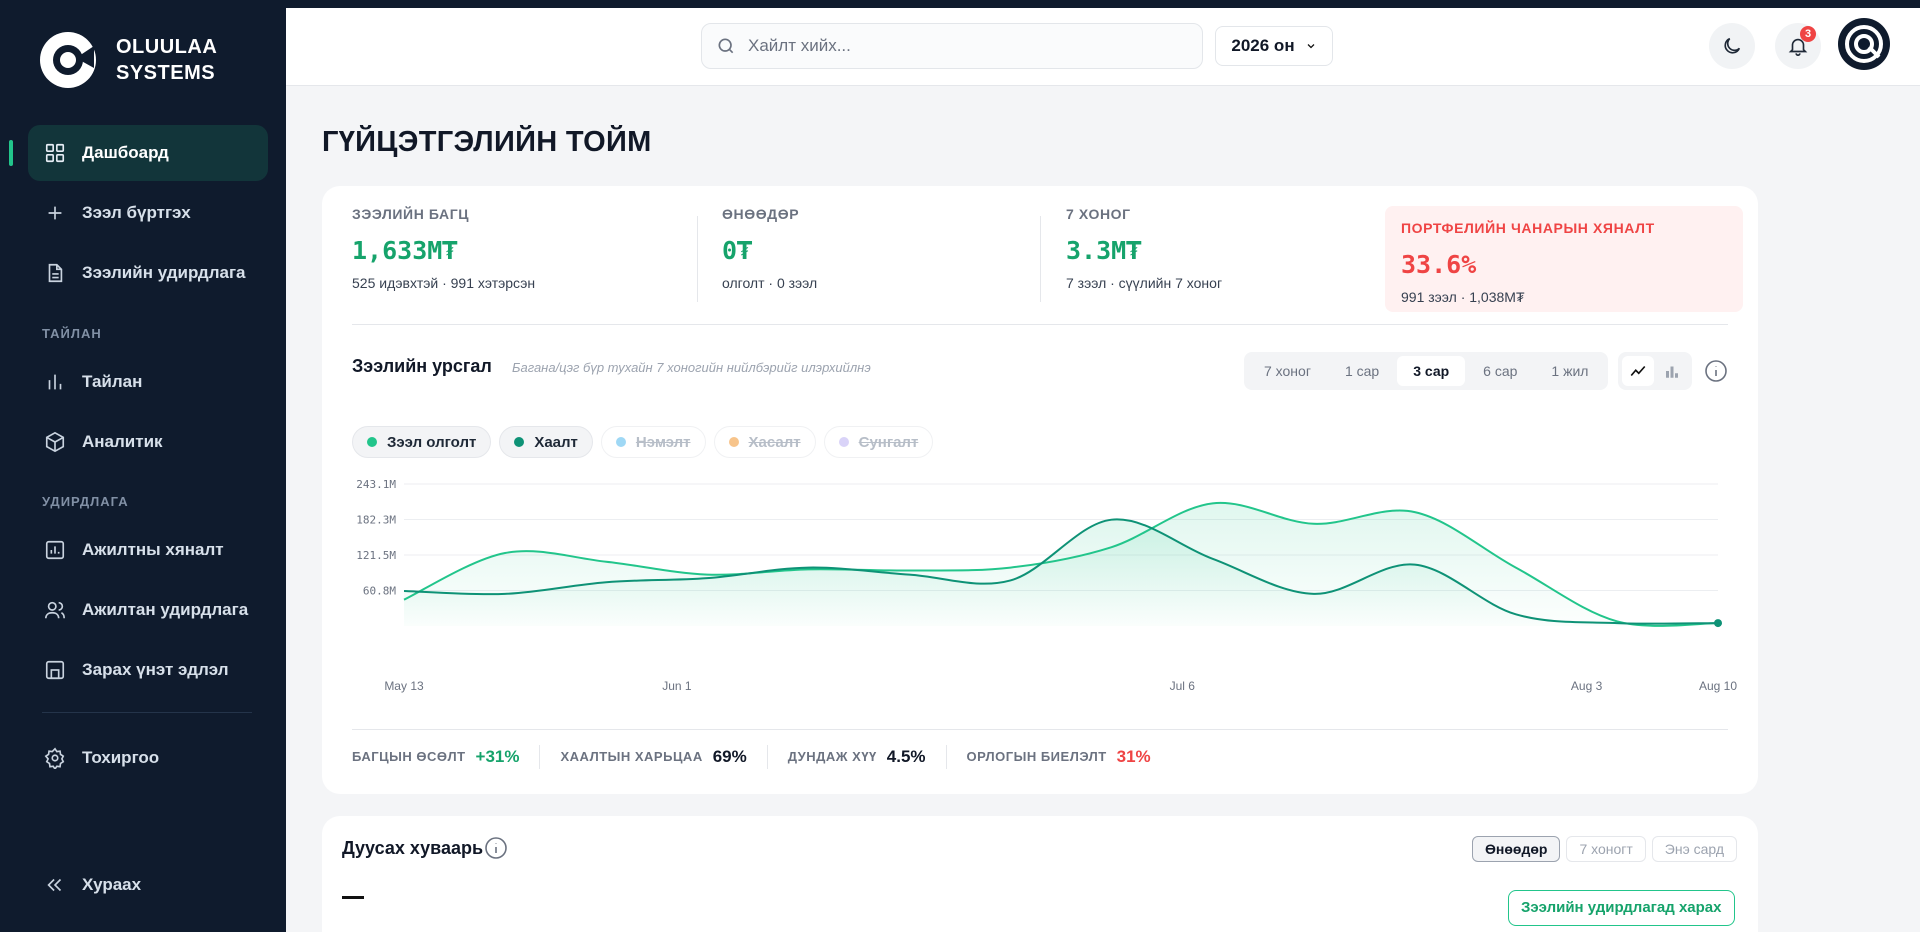 Image resolution: width=1920 pixels, height=932 pixels. Describe the element at coordinates (1287, 371) in the screenshot. I see `range-7d-button: 7 хоног` at that location.